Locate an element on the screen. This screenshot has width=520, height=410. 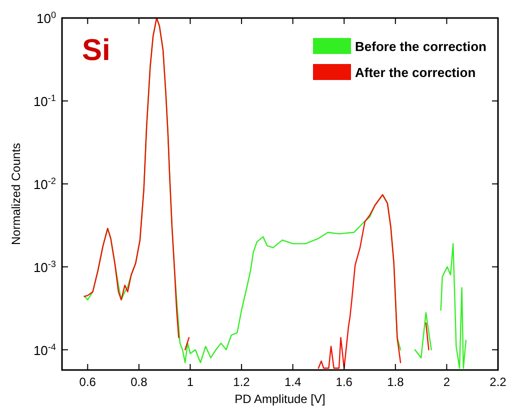
y-tick-label: 10$^{-1}$ is located at coordinates (44, 100).